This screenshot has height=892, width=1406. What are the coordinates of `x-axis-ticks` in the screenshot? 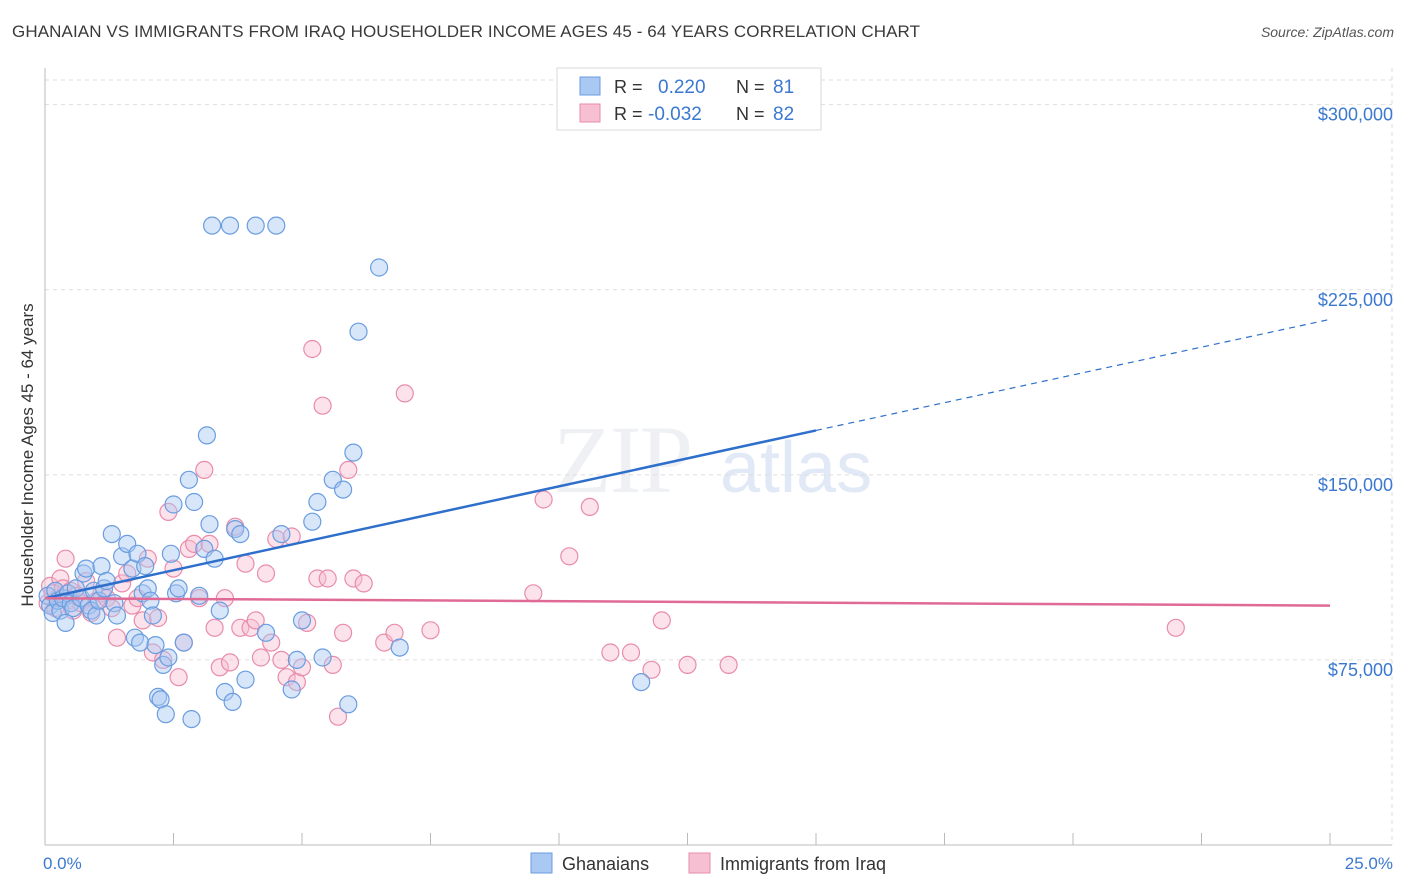 It's located at (687, 839).